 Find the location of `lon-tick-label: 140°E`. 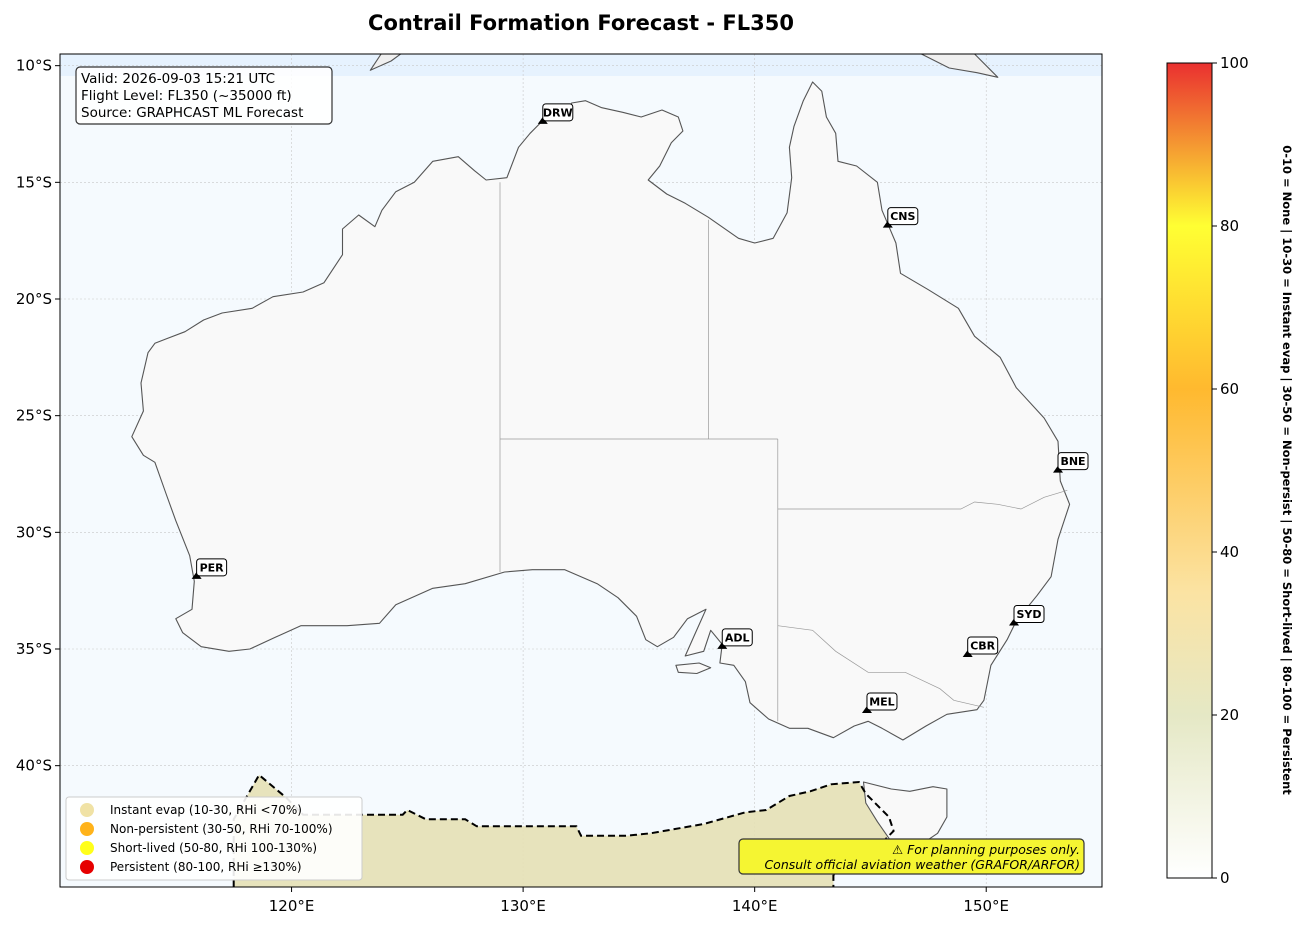

lon-tick-label: 140°E is located at coordinates (755, 906).